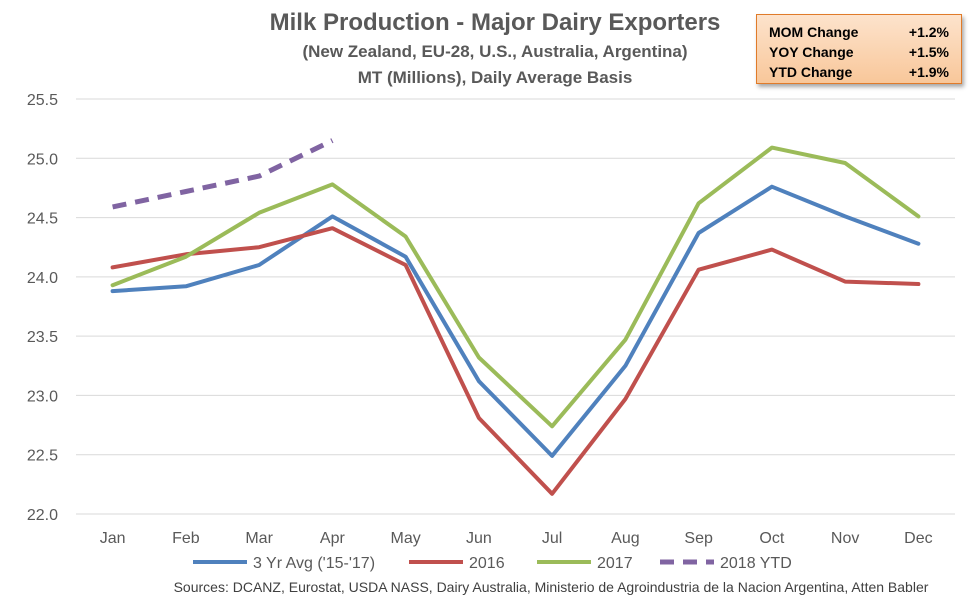 This screenshot has height=601, width=975. I want to click on x-tick-label: Dec, so click(918, 538).